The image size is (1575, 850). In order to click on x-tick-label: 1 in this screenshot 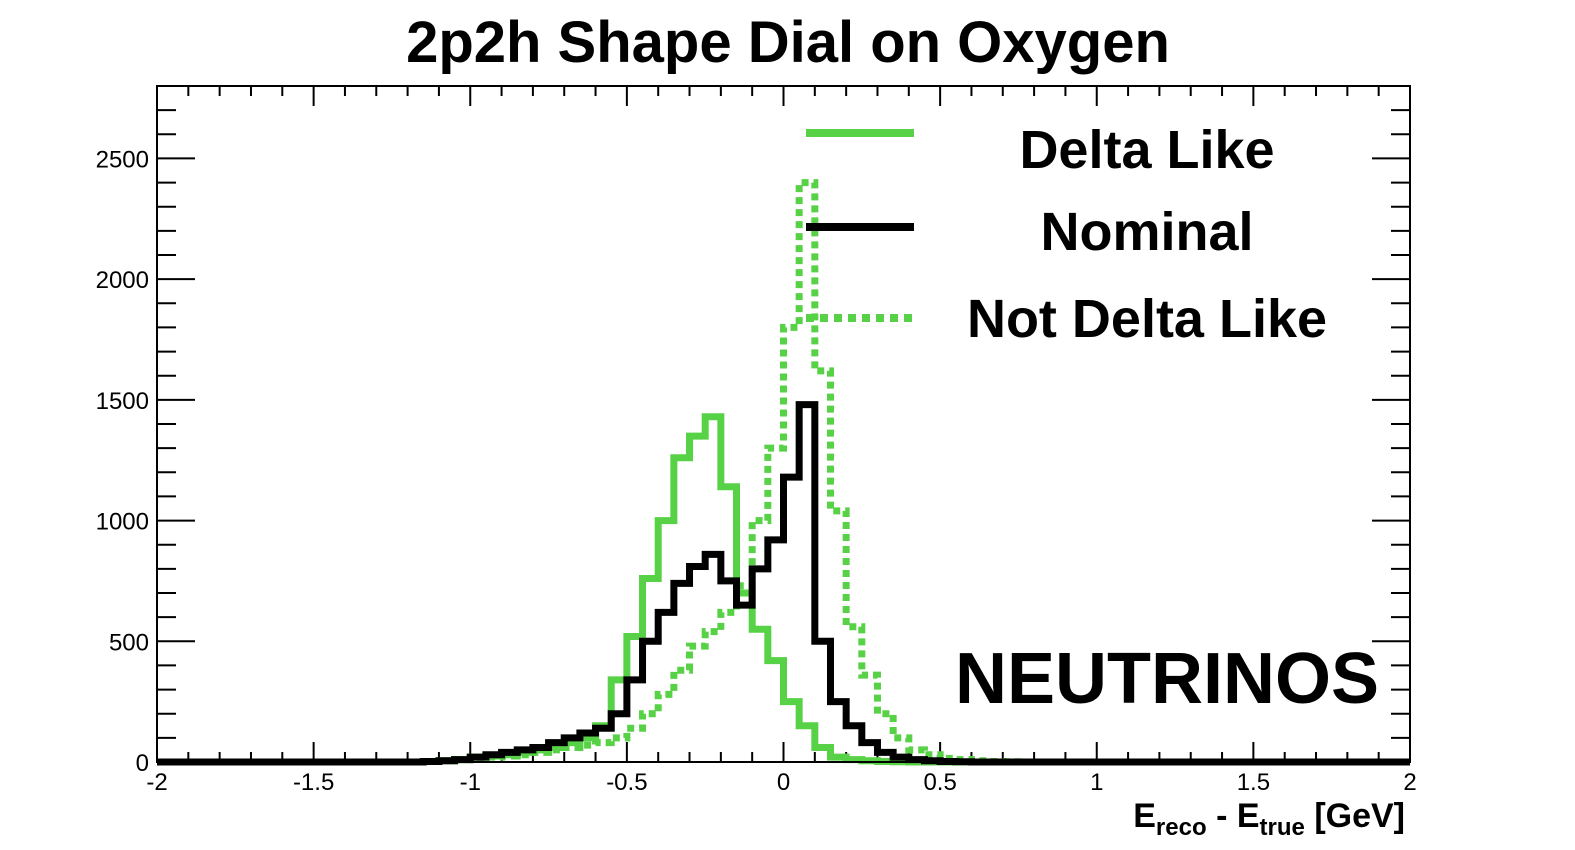, I will do `click(1096, 782)`.